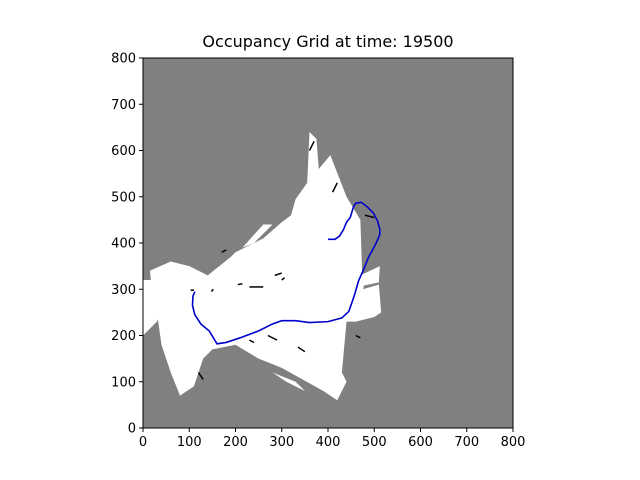 The image size is (640, 480). Describe the element at coordinates (513, 442) in the screenshot. I see `x-tick-label: 800` at that location.